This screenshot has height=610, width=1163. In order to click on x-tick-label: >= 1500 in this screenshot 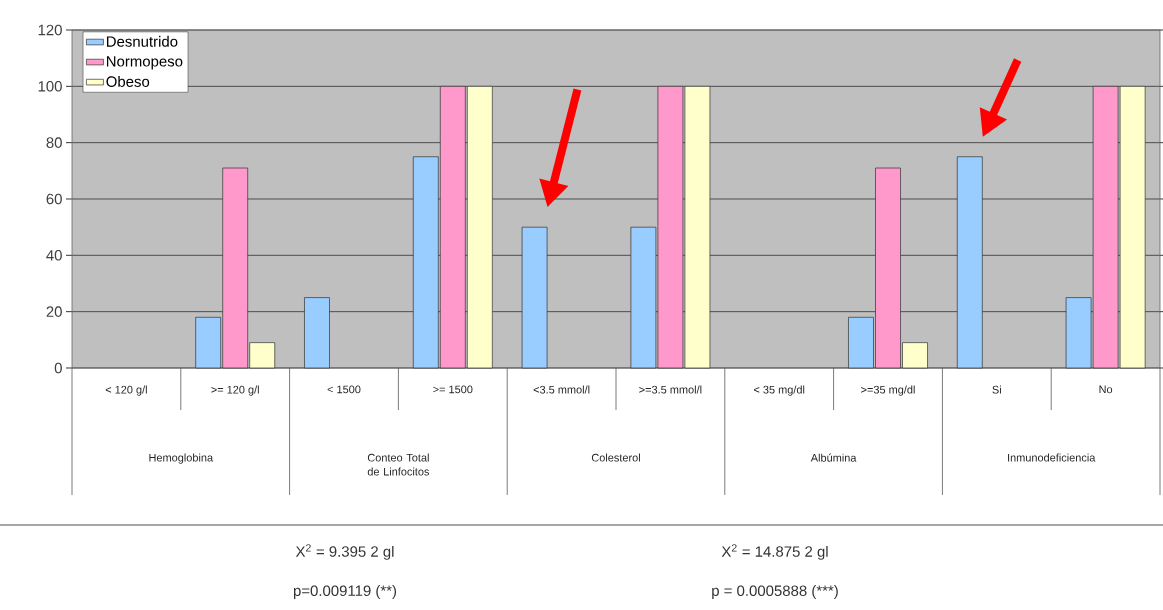, I will do `click(453, 389)`.